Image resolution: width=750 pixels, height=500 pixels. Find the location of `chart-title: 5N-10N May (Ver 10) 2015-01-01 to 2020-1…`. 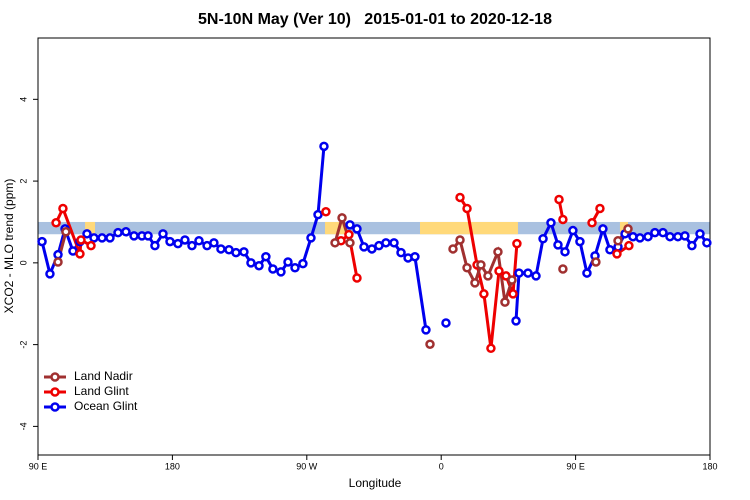

chart-title: 5N-10N May (Ver 10) 2015-01-01 to 2020-1… is located at coordinates (375, 19).